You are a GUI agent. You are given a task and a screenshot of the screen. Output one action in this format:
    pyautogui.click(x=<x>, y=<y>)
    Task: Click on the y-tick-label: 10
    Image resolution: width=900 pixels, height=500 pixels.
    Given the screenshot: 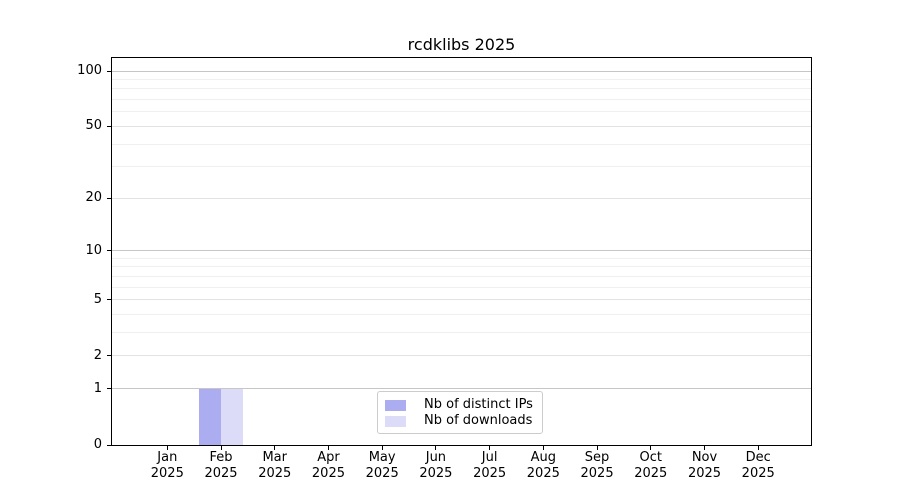 What is the action you would take?
    pyautogui.click(x=93, y=250)
    